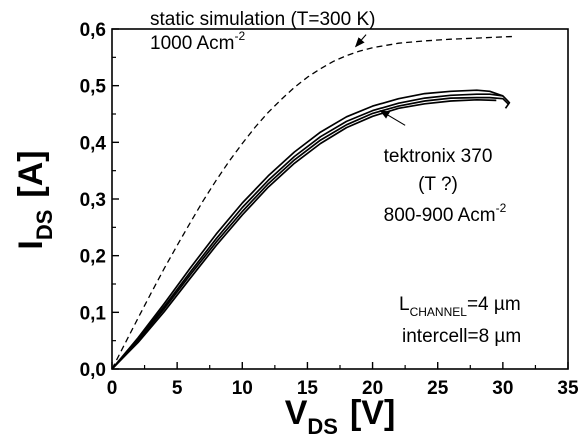 Image resolution: width=582 pixels, height=437 pixels. Describe the element at coordinates (440, 215) in the screenshot. I see `annotation-tektronix-value: 800-900 Acm` at that location.